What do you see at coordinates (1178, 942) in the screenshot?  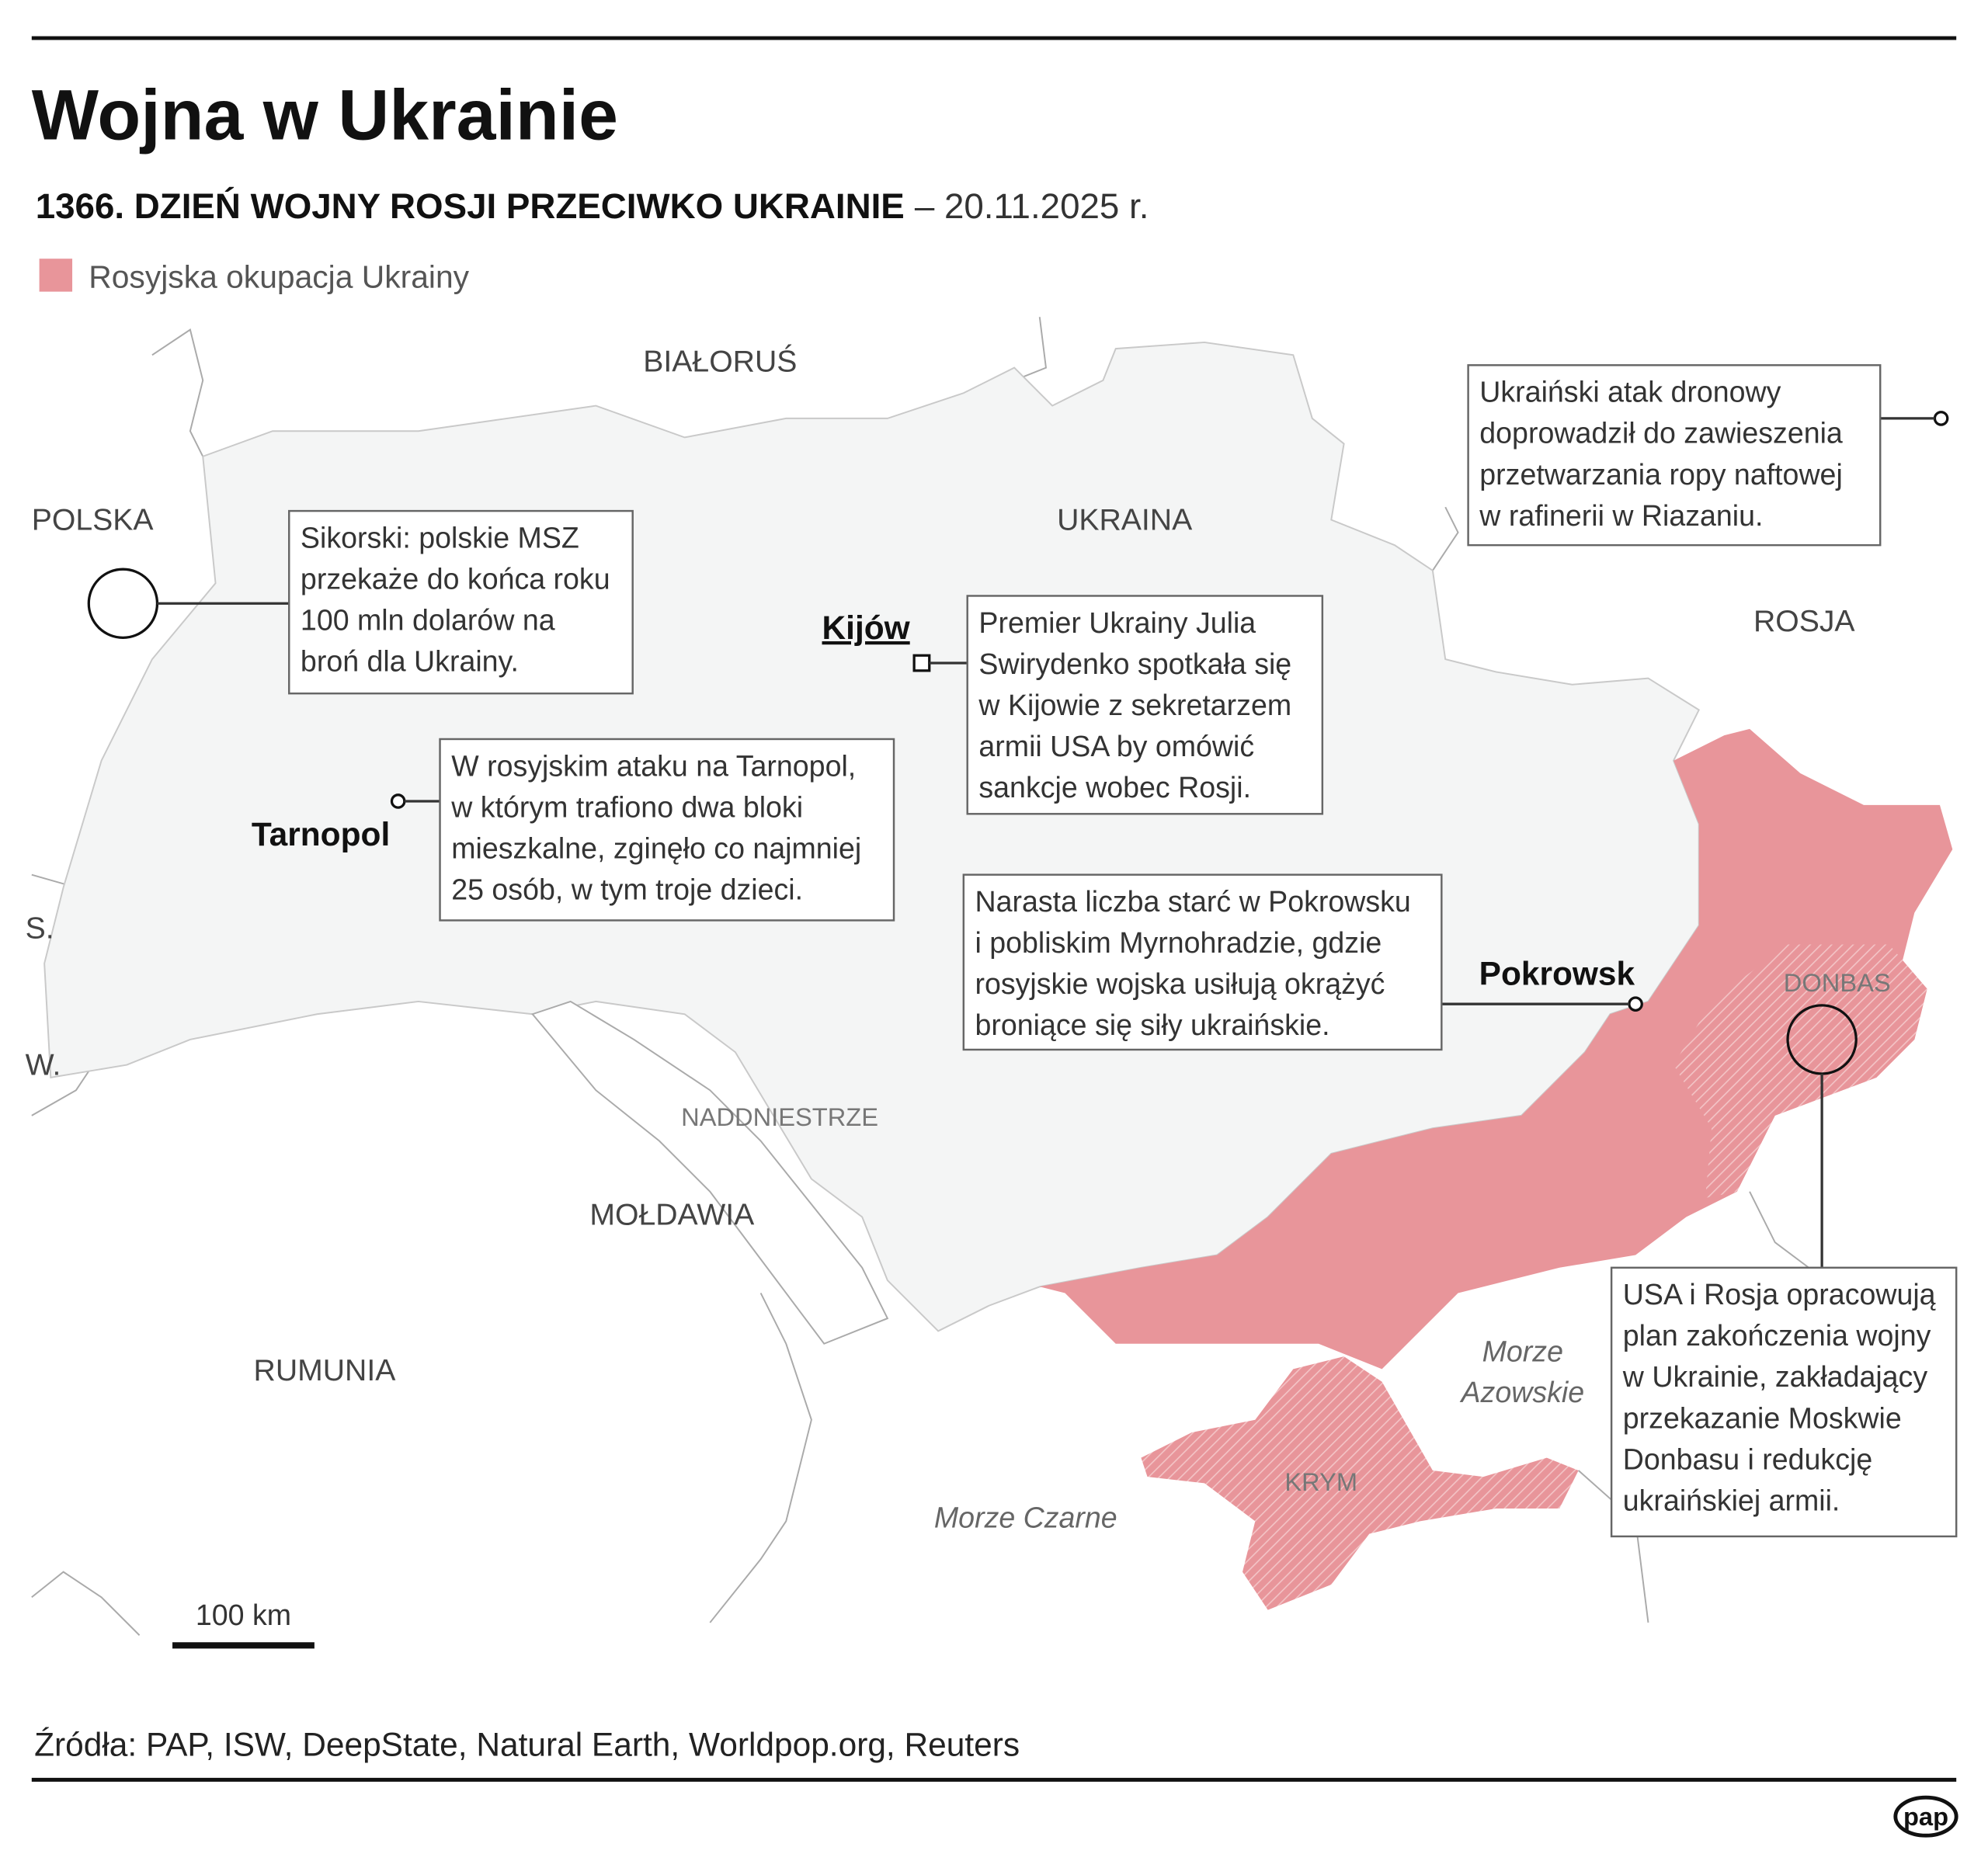 I see `annotation-text: i pobliskim Myrnohradzie, gdzie` at bounding box center [1178, 942].